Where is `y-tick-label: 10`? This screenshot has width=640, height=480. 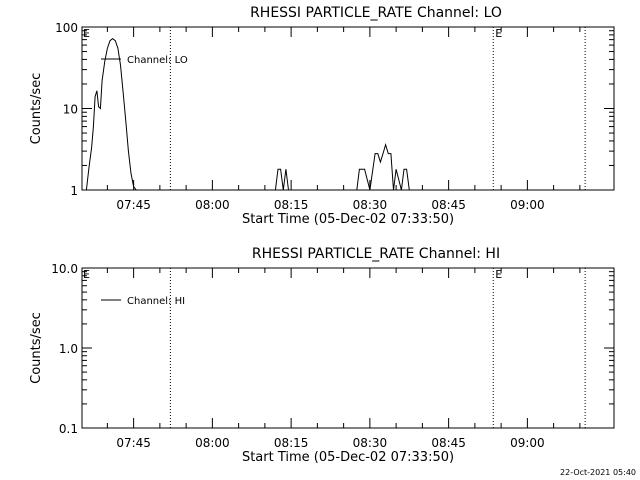 y-tick-label: 10 is located at coordinates (70, 110).